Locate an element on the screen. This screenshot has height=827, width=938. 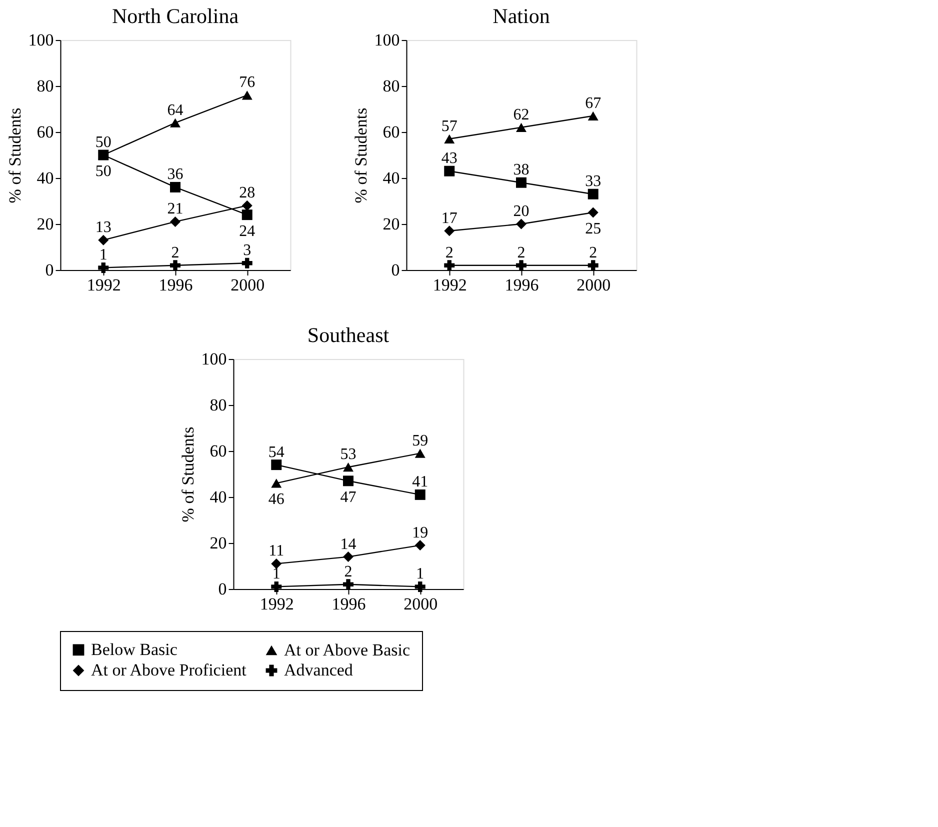
data-label: 62 is located at coordinates (521, 115).